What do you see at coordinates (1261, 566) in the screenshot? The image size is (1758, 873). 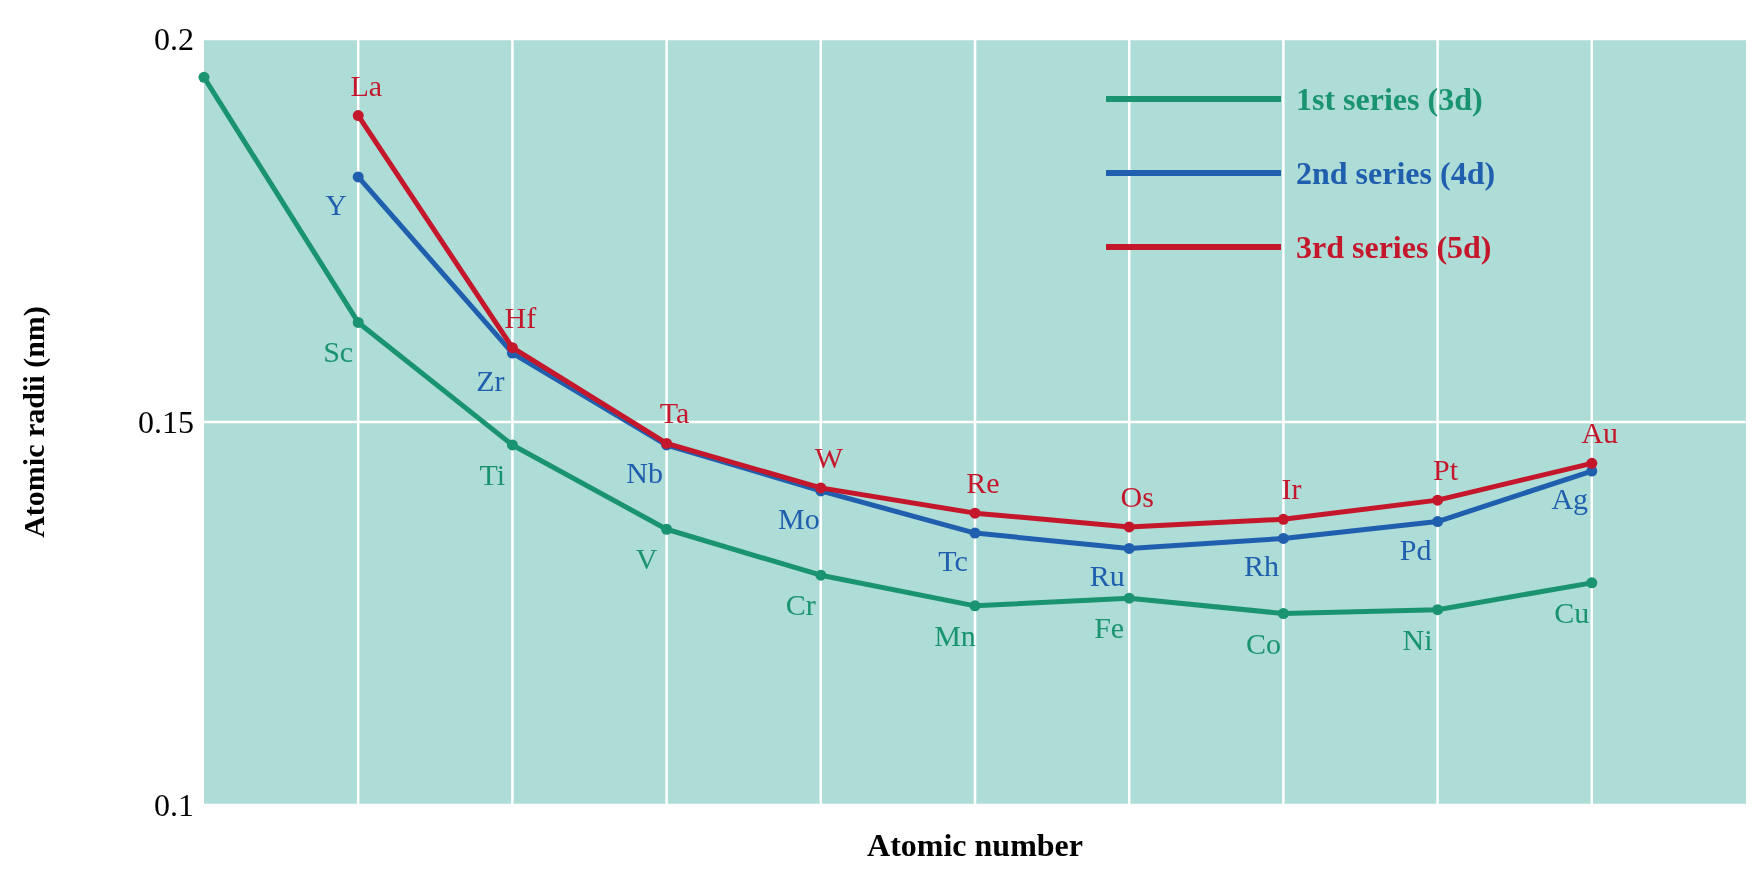 I see `data-label: Rh` at bounding box center [1261, 566].